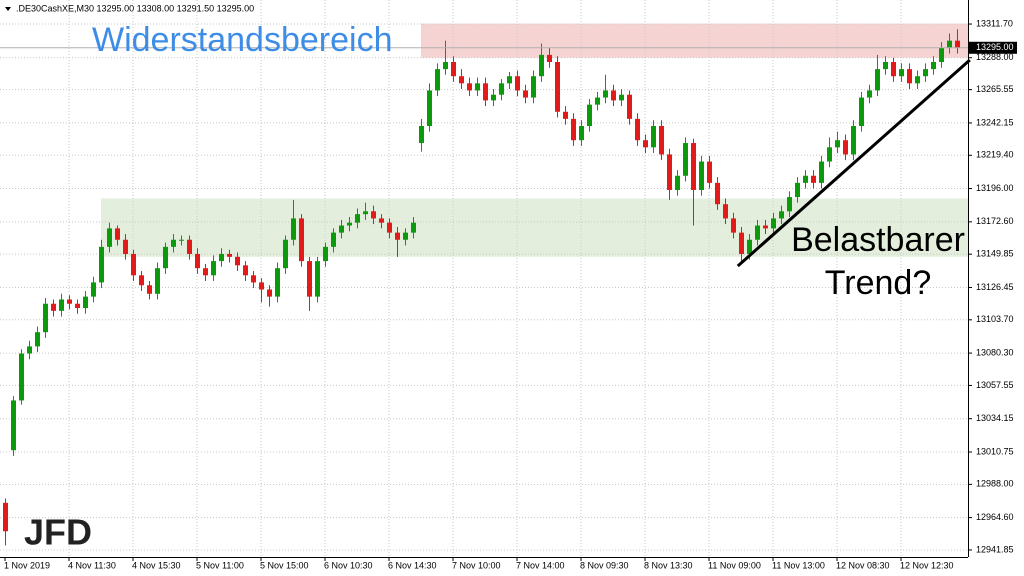  Describe the element at coordinates (994, 23) in the screenshot. I see `y-tick-label: 13311.70` at that location.